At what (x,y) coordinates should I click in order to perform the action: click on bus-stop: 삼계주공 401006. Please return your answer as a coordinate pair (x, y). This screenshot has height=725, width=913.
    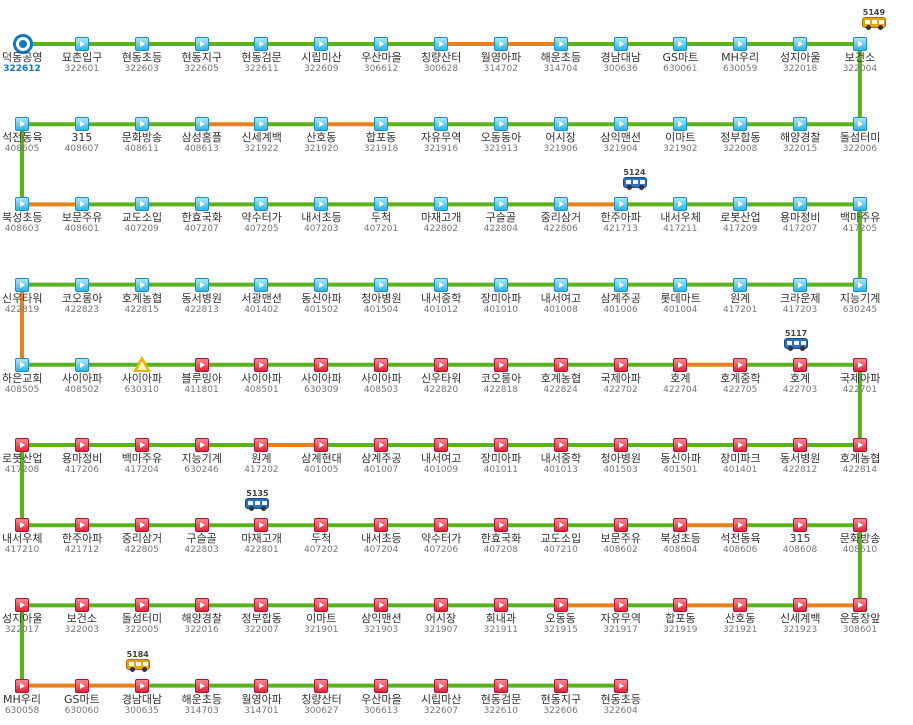
    Looking at the image, I should click on (642, 301).